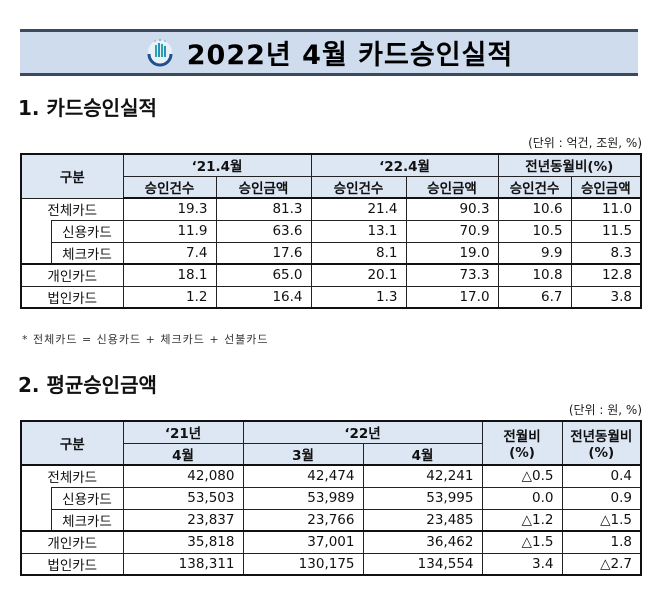 Image resolution: width=658 pixels, height=607 pixels. What do you see at coordinates (169, 187) in the screenshot?
I see `header-count-2021: 승인건수` at bounding box center [169, 187].